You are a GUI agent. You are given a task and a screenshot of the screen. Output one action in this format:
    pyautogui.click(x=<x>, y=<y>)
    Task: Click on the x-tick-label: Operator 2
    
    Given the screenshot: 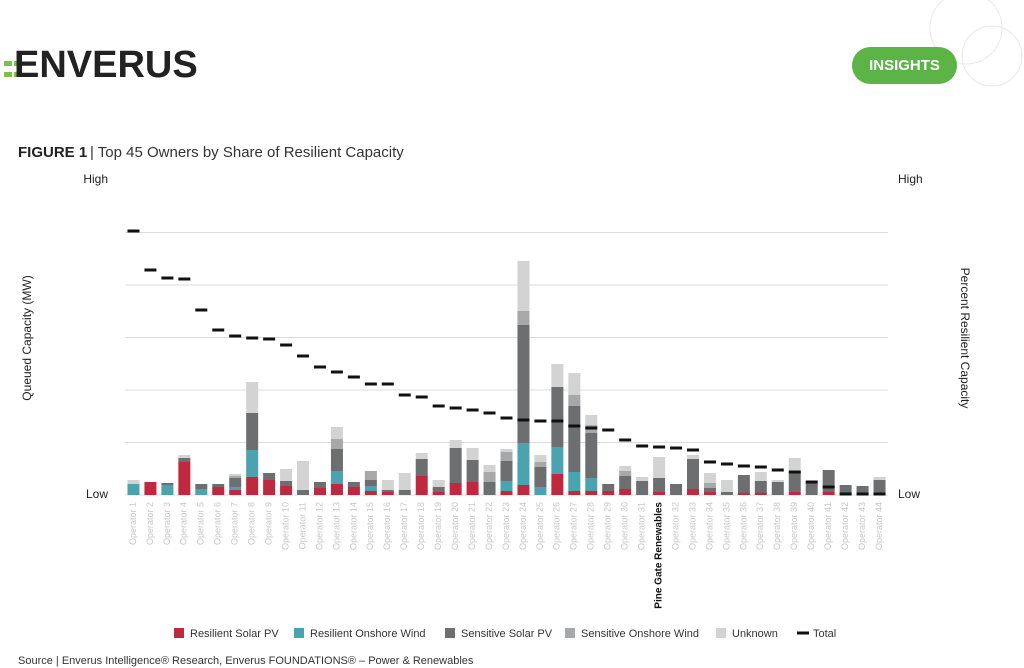 What is the action you would take?
    pyautogui.click(x=150, y=523)
    